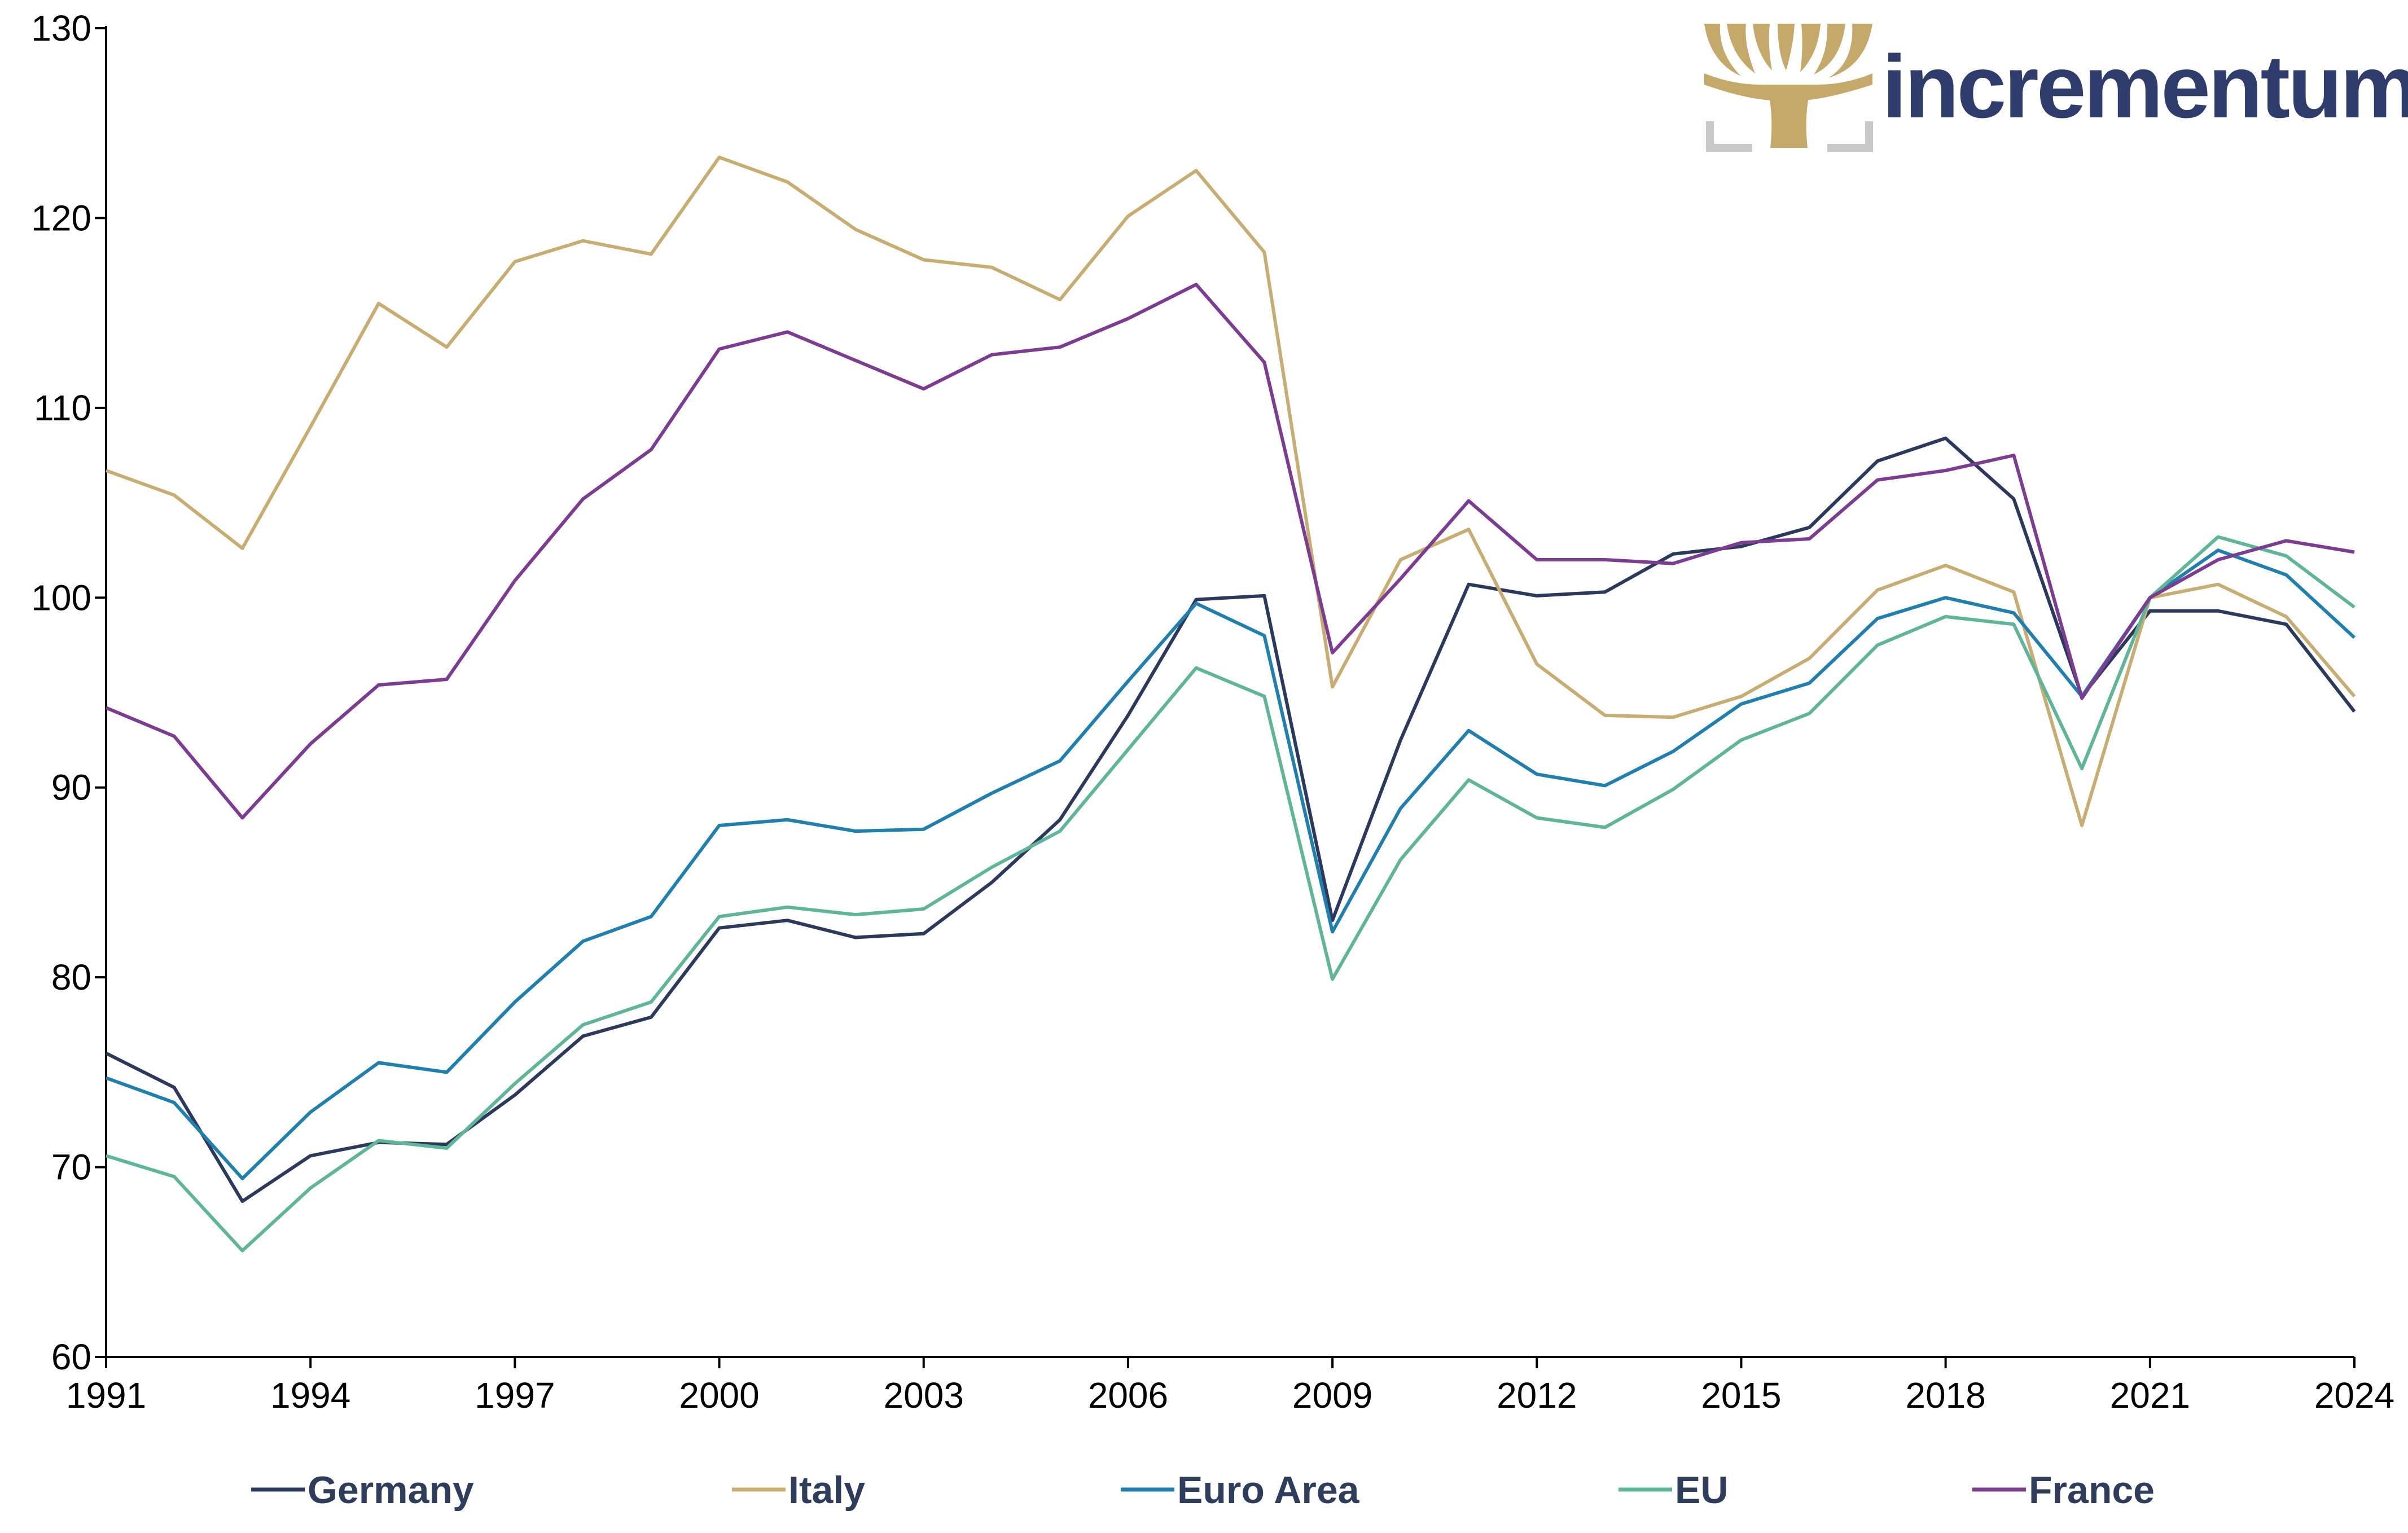 Image resolution: width=2408 pixels, height=1533 pixels. Describe the element at coordinates (61, 28) in the screenshot. I see `y-tick-label: 130` at that location.